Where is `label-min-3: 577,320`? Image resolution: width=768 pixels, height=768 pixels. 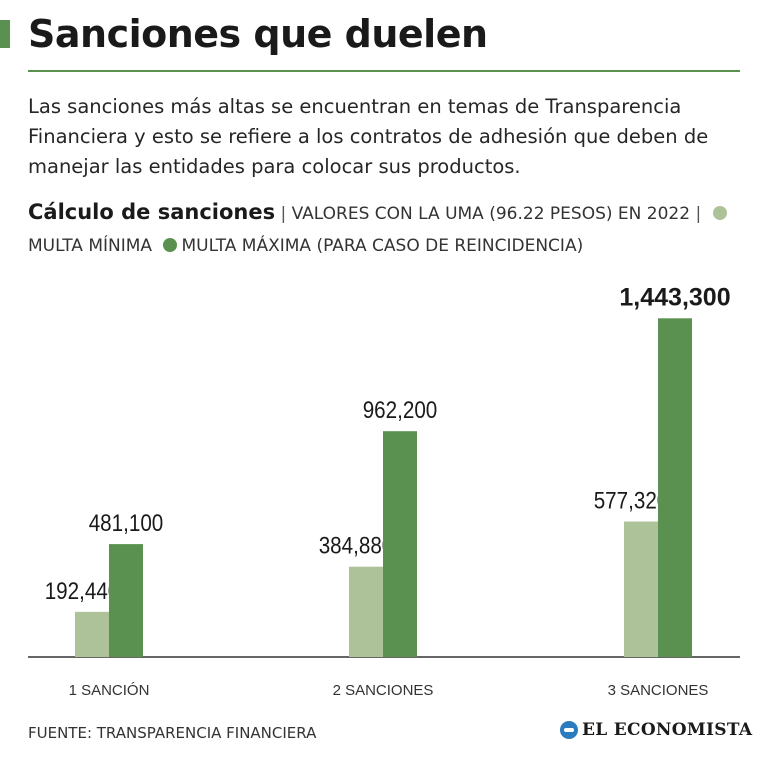 label-min-3: 577,320 is located at coordinates (631, 500).